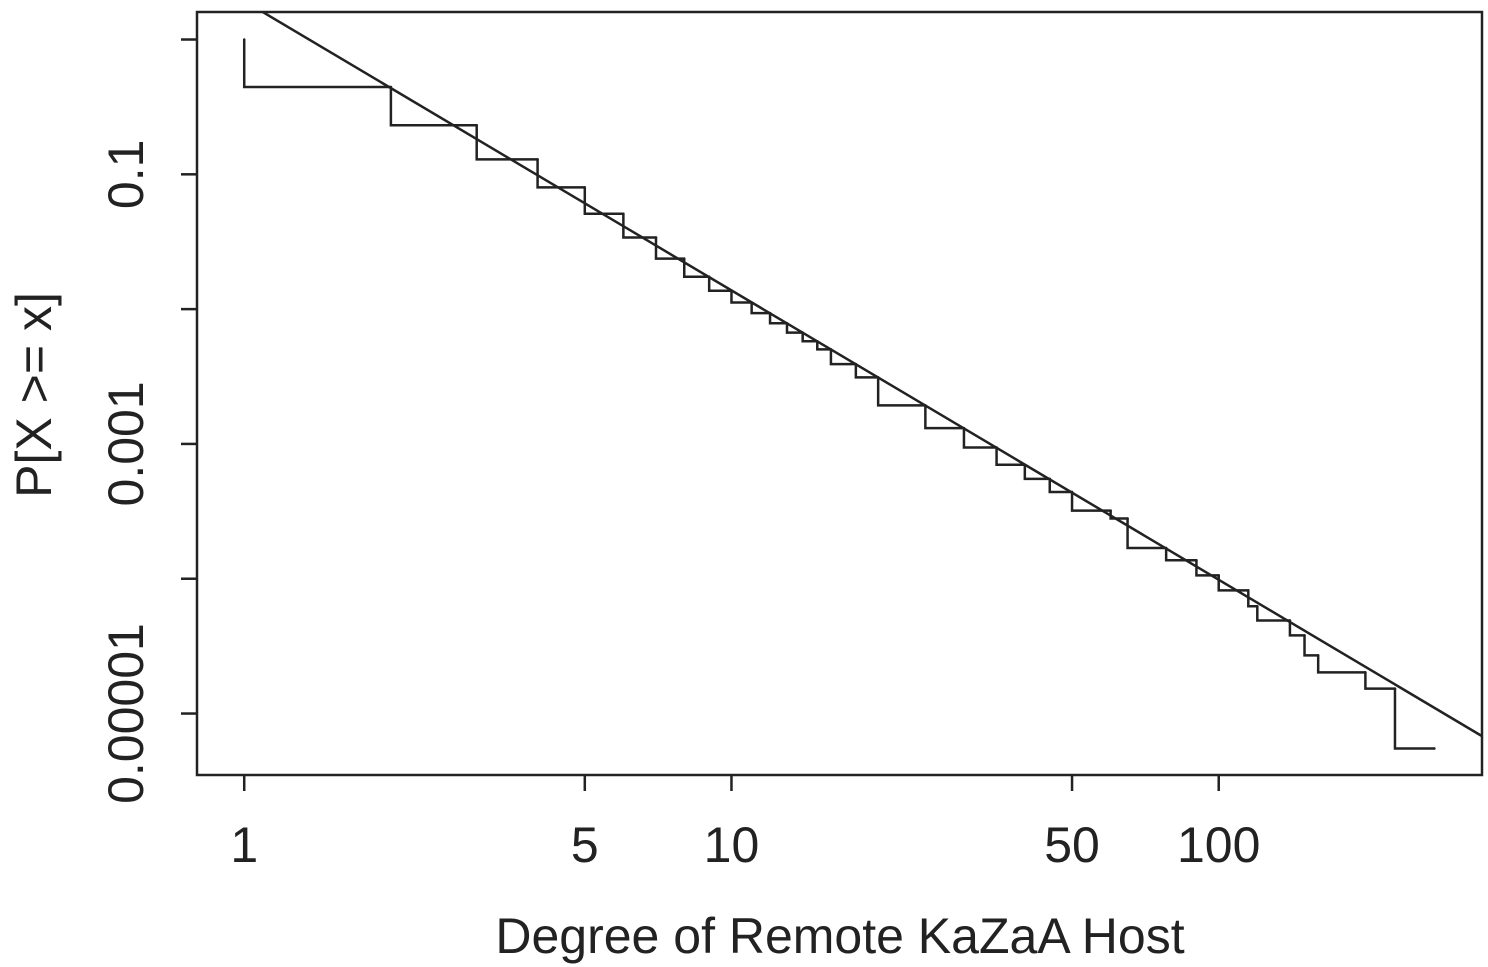  I want to click on y-tick-label: 0.00001, so click(126, 713).